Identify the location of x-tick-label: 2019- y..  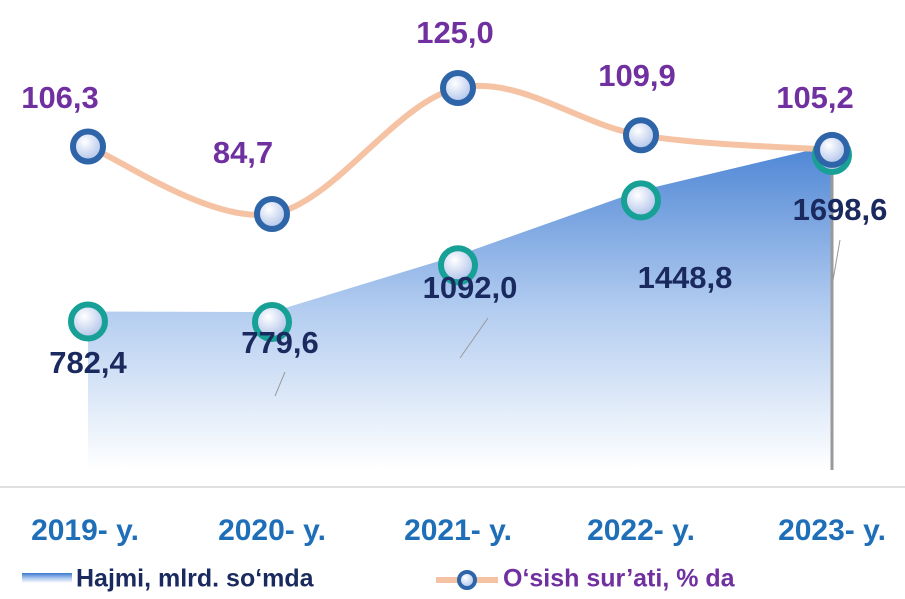
(85, 530).